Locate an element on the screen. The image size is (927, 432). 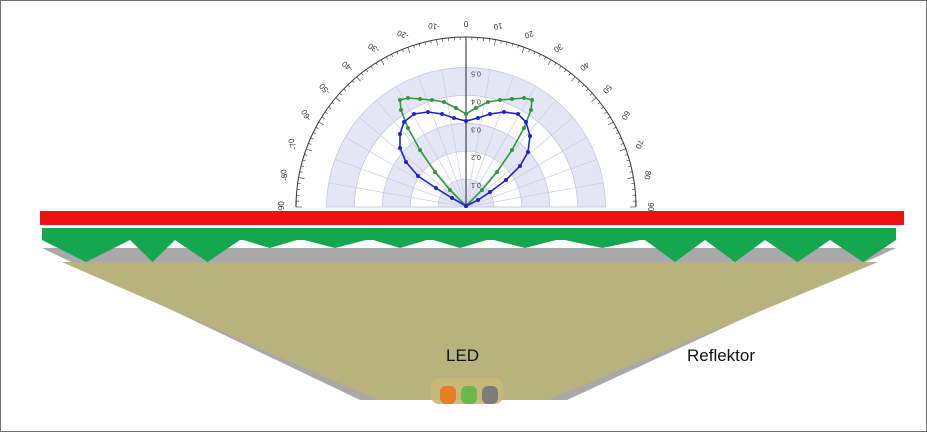
polar-angle-label: 70 is located at coordinates (639, 144).